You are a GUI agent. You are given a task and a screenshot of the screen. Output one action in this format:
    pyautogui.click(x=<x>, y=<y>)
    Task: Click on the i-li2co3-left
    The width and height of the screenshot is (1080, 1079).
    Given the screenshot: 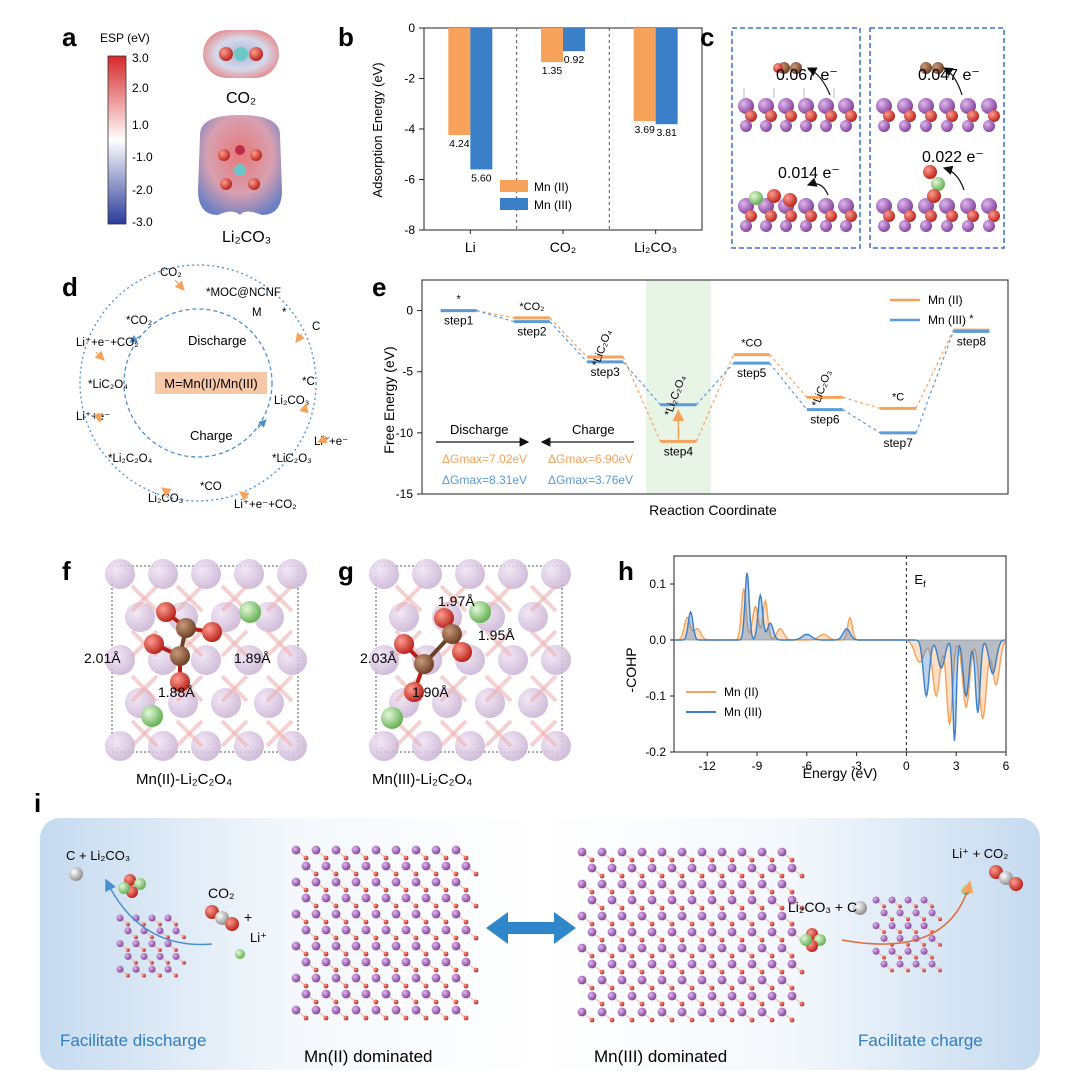 What is the action you would take?
    pyautogui.click(x=124, y=888)
    